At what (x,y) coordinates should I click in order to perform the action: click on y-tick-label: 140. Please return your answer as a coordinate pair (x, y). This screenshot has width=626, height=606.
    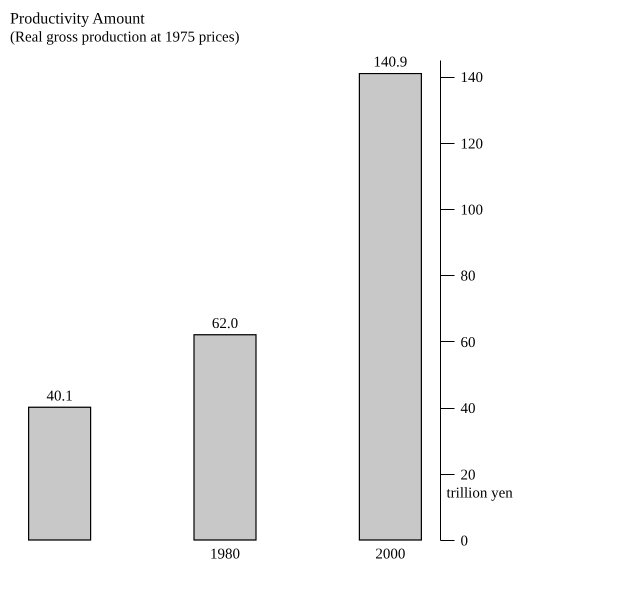
    Looking at the image, I should click on (471, 78).